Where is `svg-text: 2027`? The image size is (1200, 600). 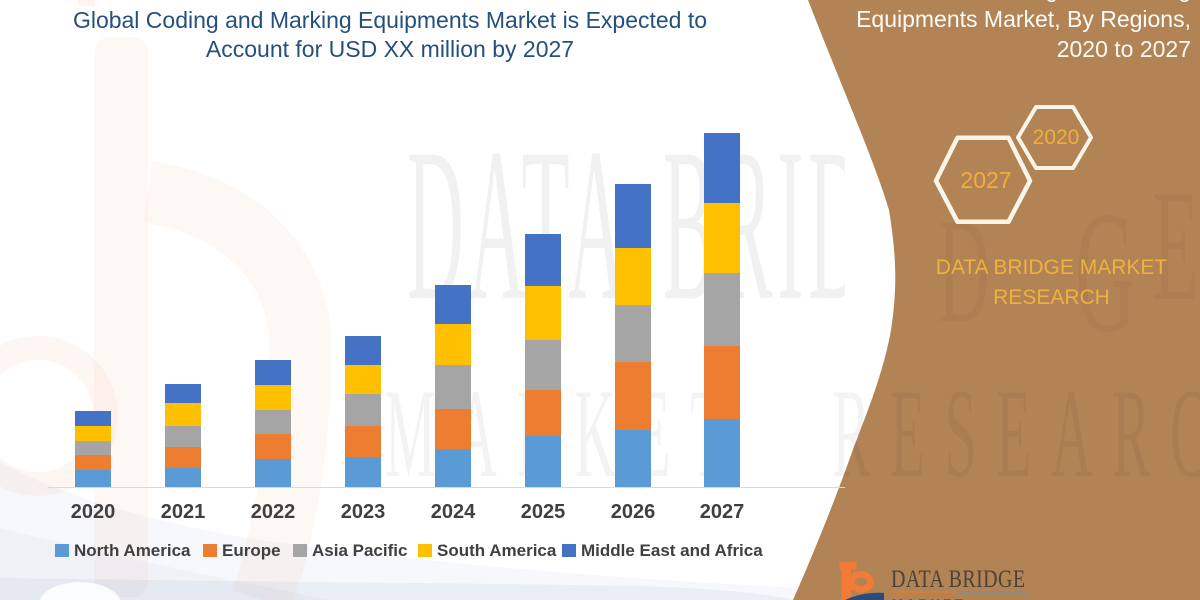 svg-text: 2027 is located at coordinates (985, 180).